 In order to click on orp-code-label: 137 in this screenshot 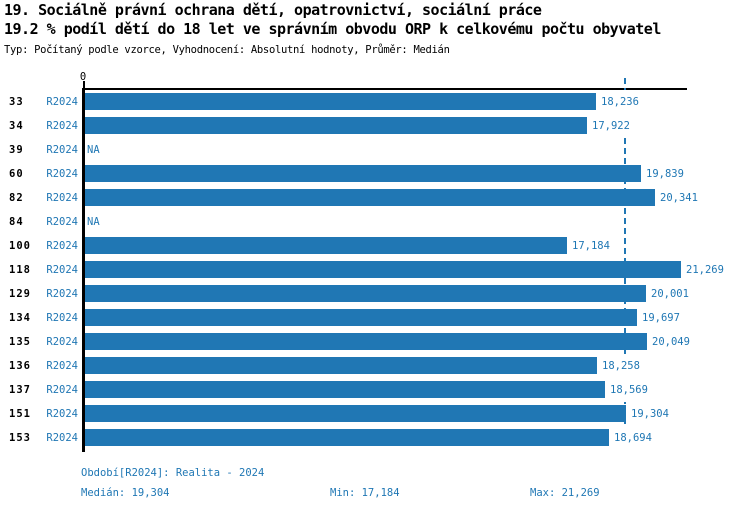, I will do `click(20, 390)`.